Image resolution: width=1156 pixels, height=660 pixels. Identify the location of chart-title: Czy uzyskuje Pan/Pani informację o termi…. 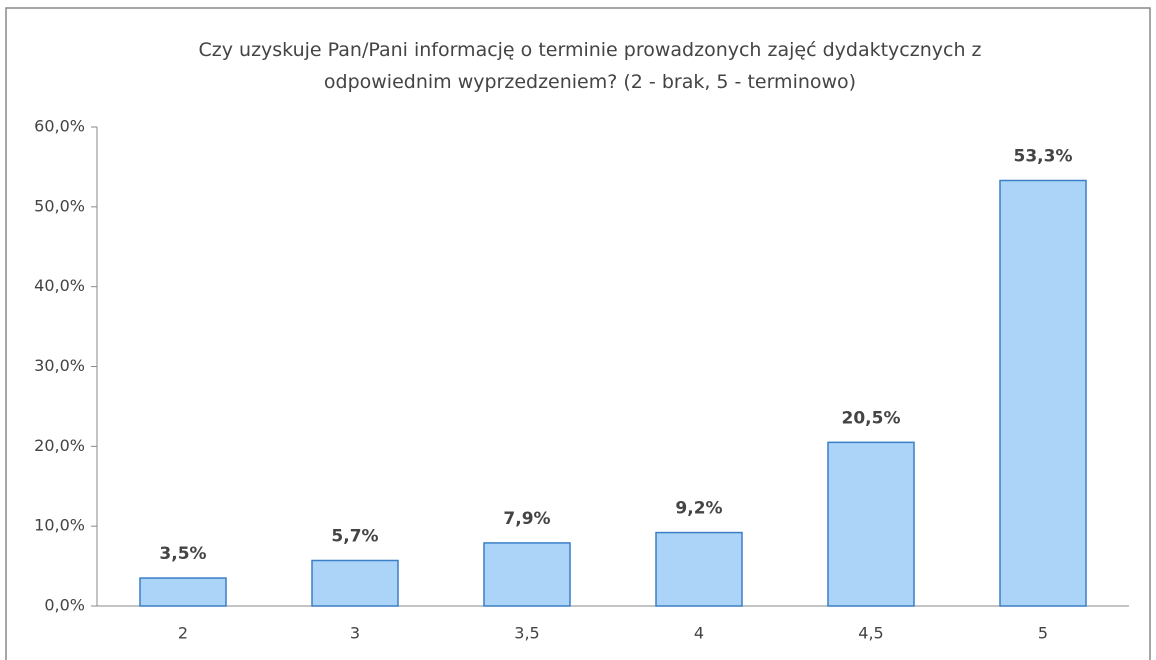
(590, 66).